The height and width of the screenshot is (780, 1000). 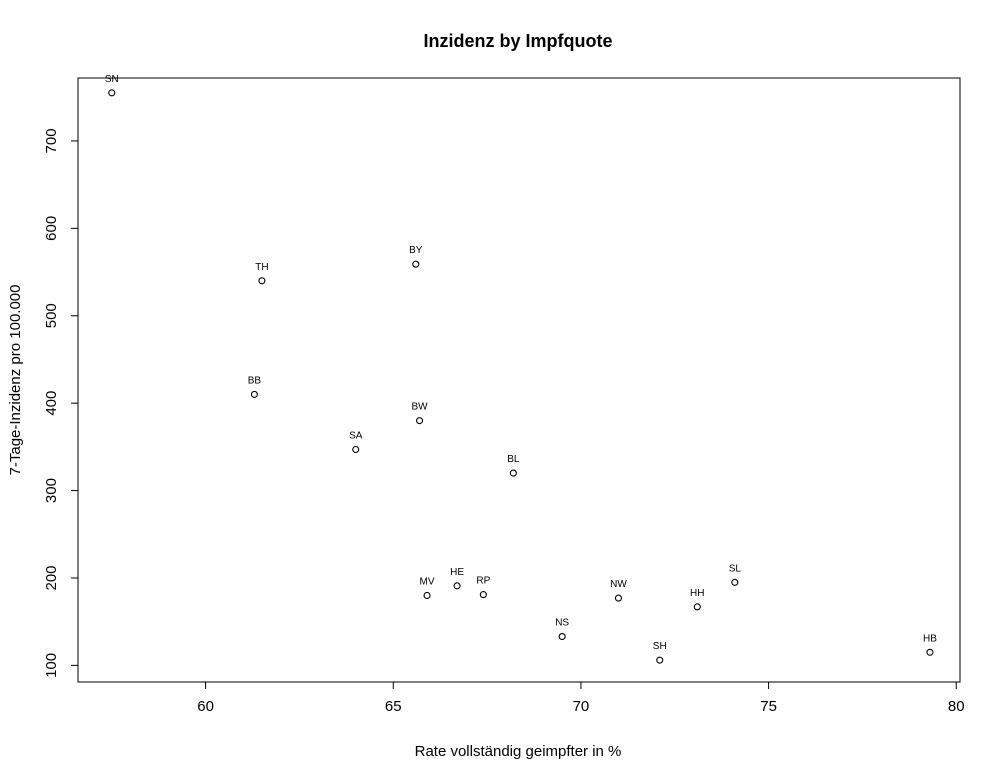 I want to click on point-label: SN, so click(x=112, y=79).